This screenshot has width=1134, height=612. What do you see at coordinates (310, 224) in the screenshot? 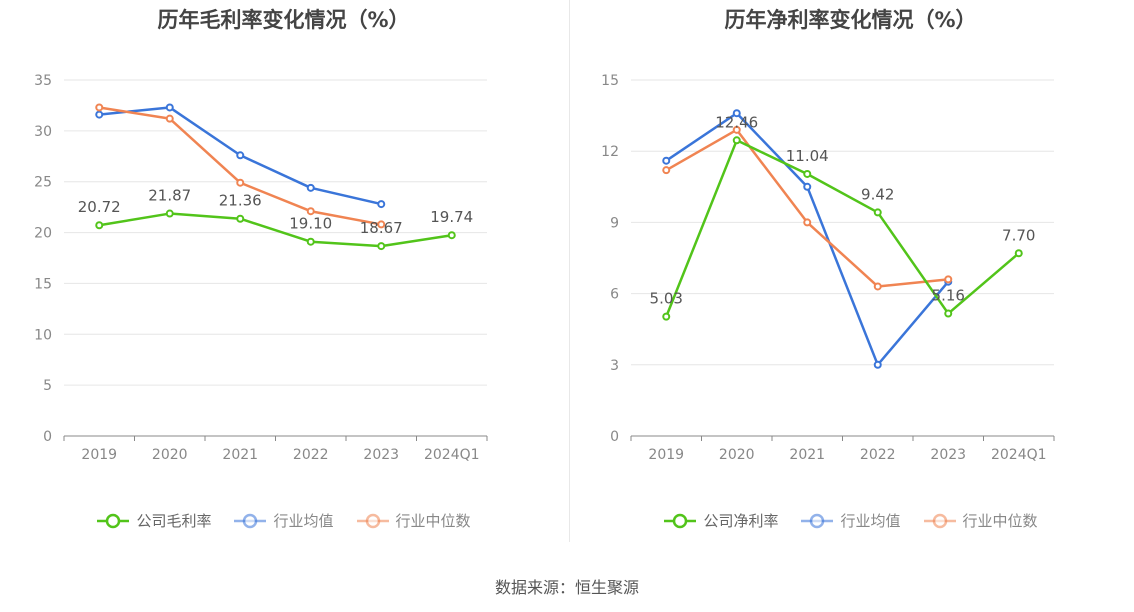
I see `data-label: 19.10` at bounding box center [310, 224].